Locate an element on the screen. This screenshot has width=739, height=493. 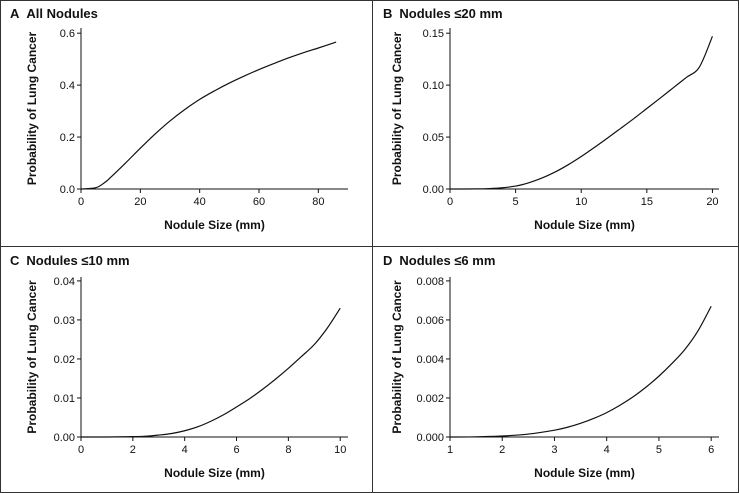
y-tick-label: 0.6 is located at coordinates (67, 34).